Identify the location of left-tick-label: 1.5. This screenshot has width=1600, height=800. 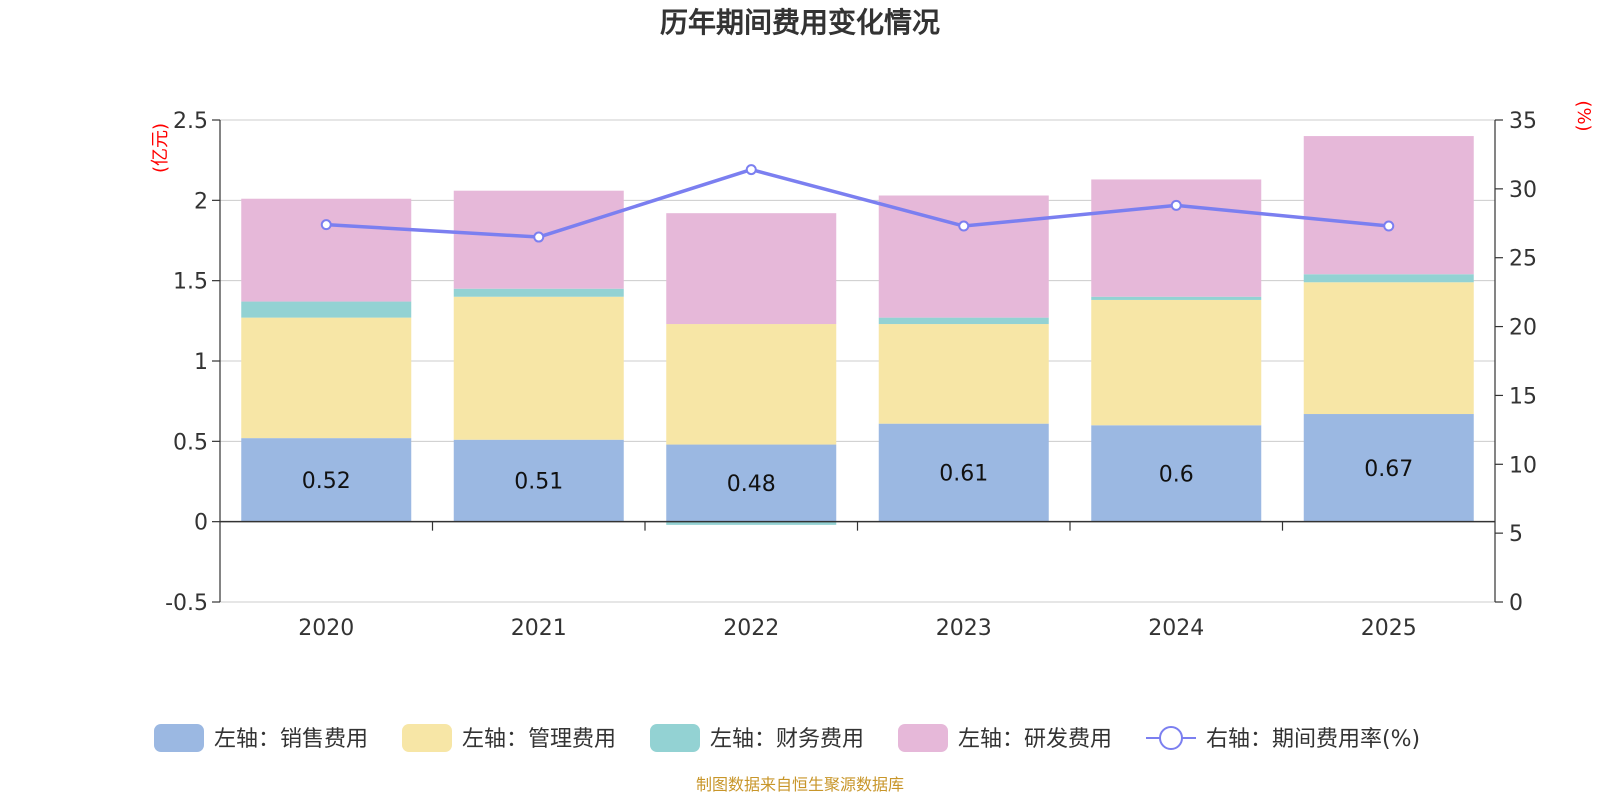
(190, 282).